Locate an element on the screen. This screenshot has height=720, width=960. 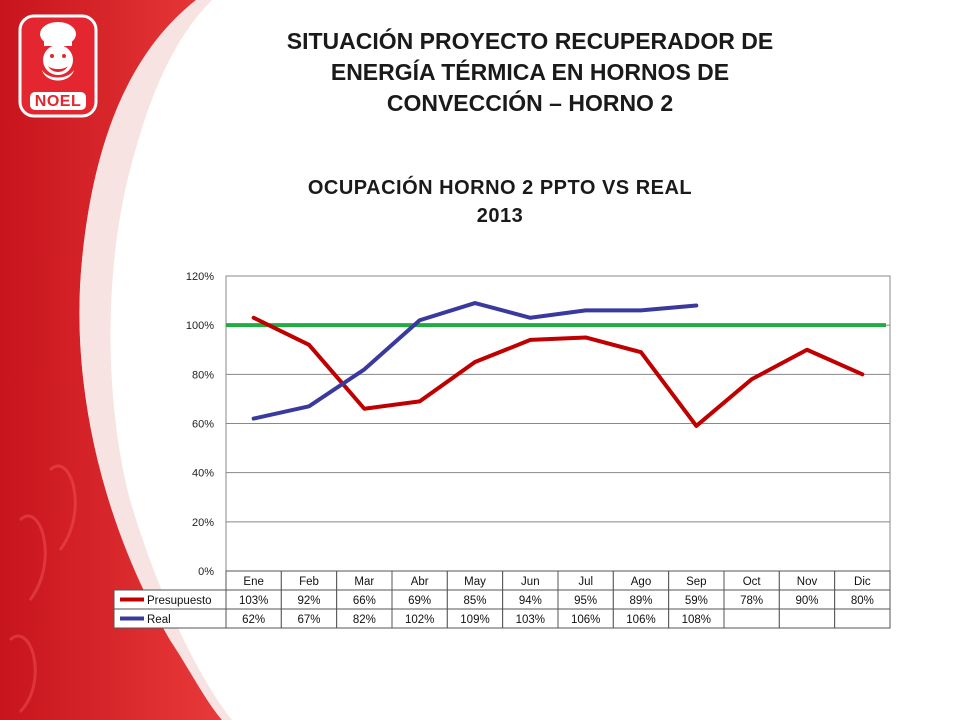
chart-title-line1: OCUPACIÓN HORNO 2 PPTO VS REAL is located at coordinates (500, 188).